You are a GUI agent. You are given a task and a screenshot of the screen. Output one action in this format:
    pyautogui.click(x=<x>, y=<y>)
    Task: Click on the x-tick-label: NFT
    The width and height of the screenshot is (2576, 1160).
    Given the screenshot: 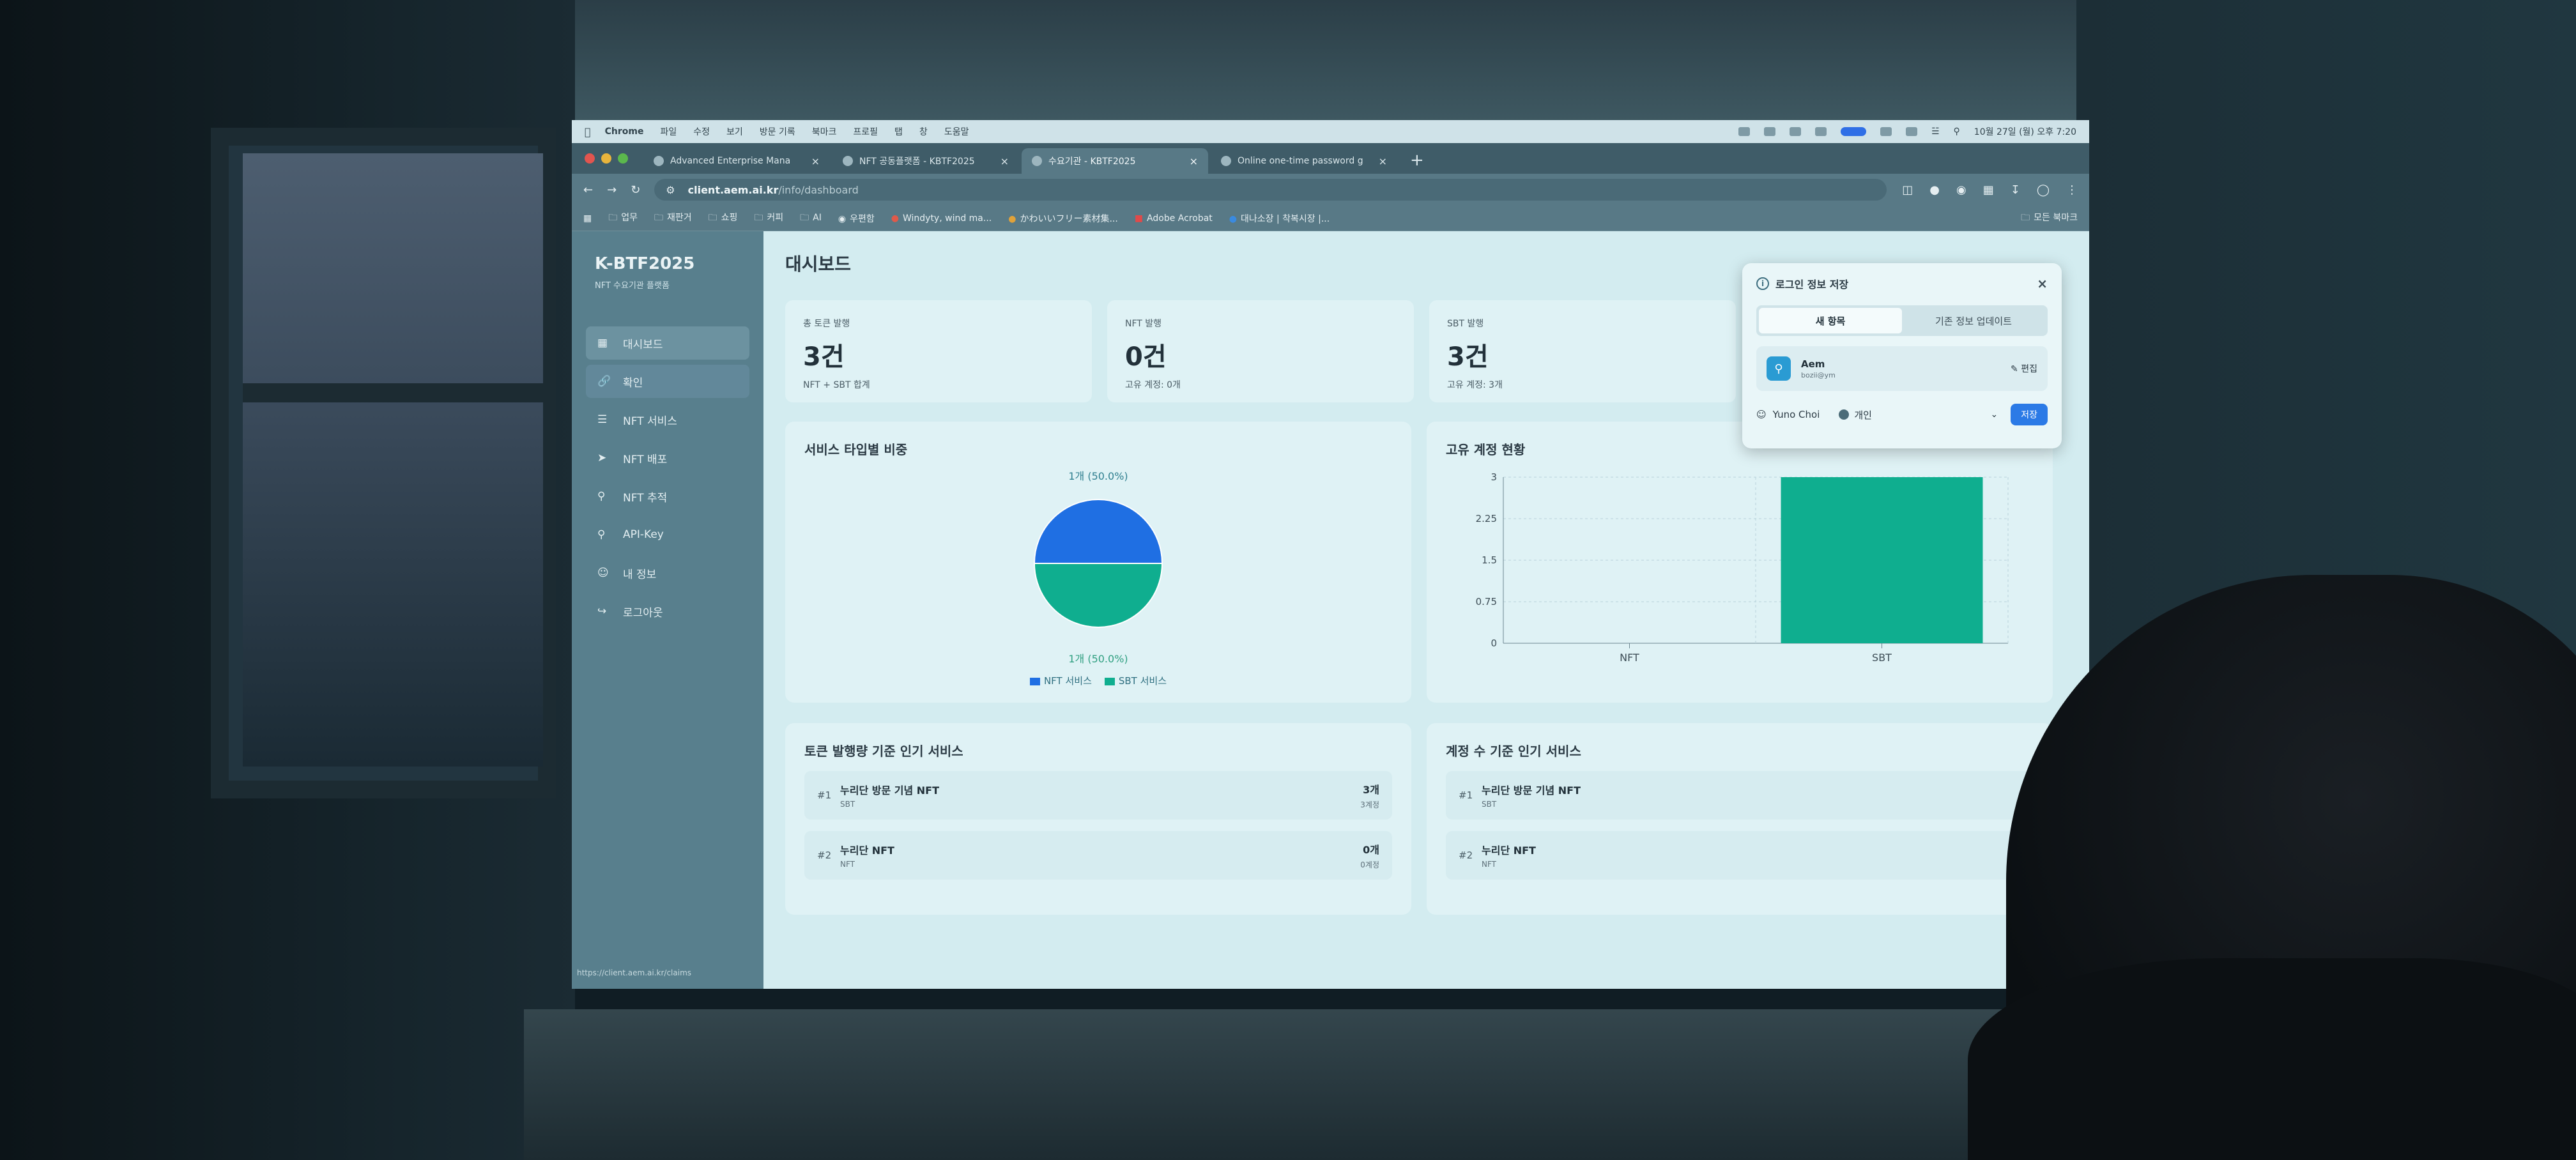 What is the action you would take?
    pyautogui.click(x=1629, y=658)
    